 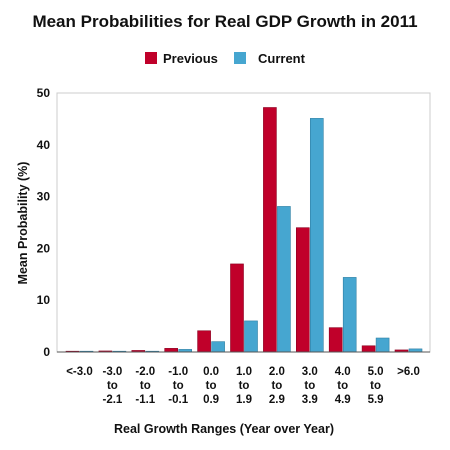 I want to click on x-category-label: 1.0 to 1.9, so click(x=244, y=386).